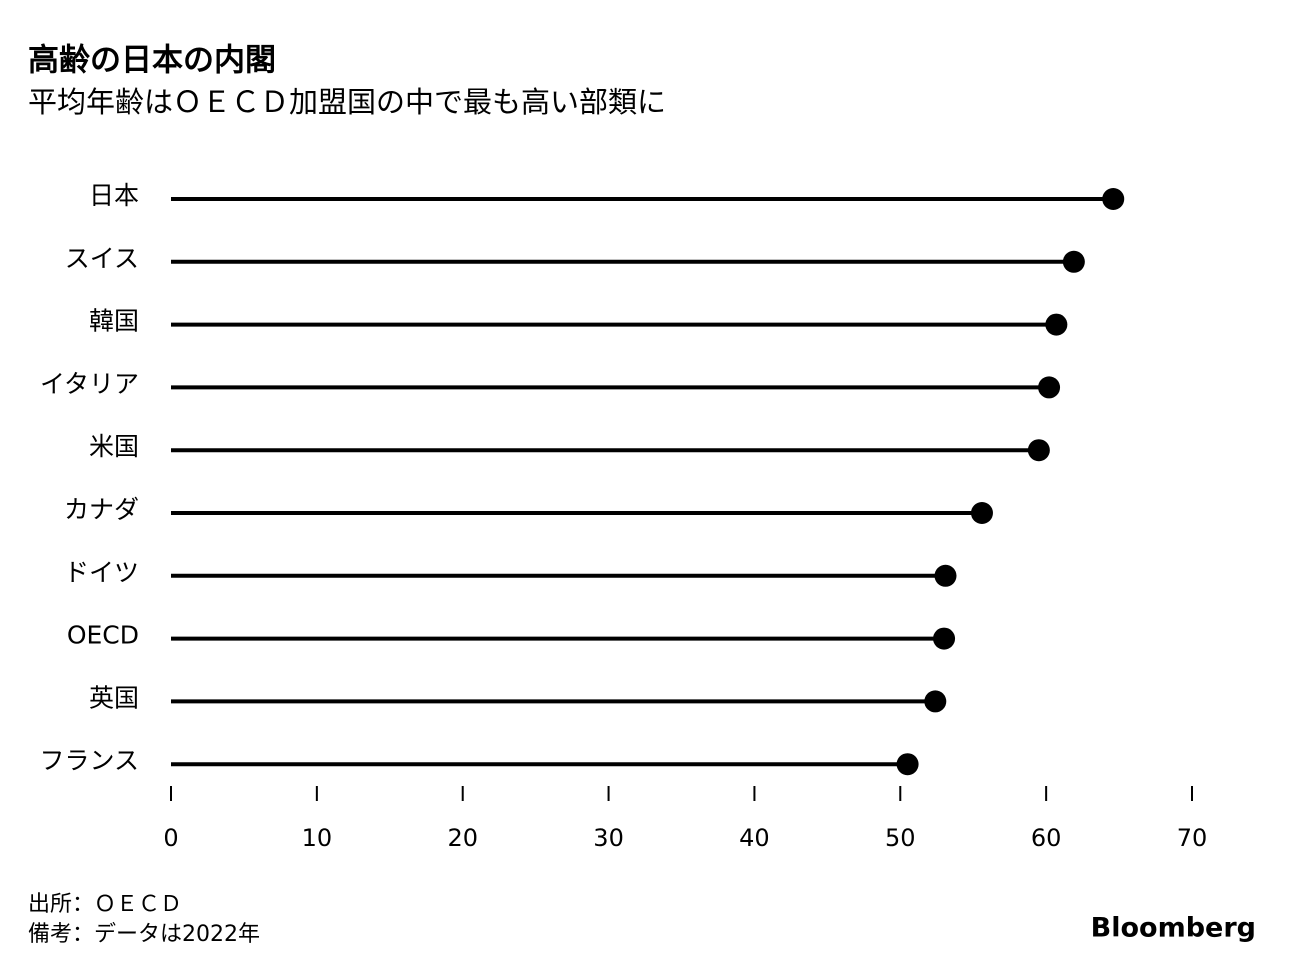 The height and width of the screenshot is (974, 1296). I want to click on y-tick-label: 米国, so click(114, 446).